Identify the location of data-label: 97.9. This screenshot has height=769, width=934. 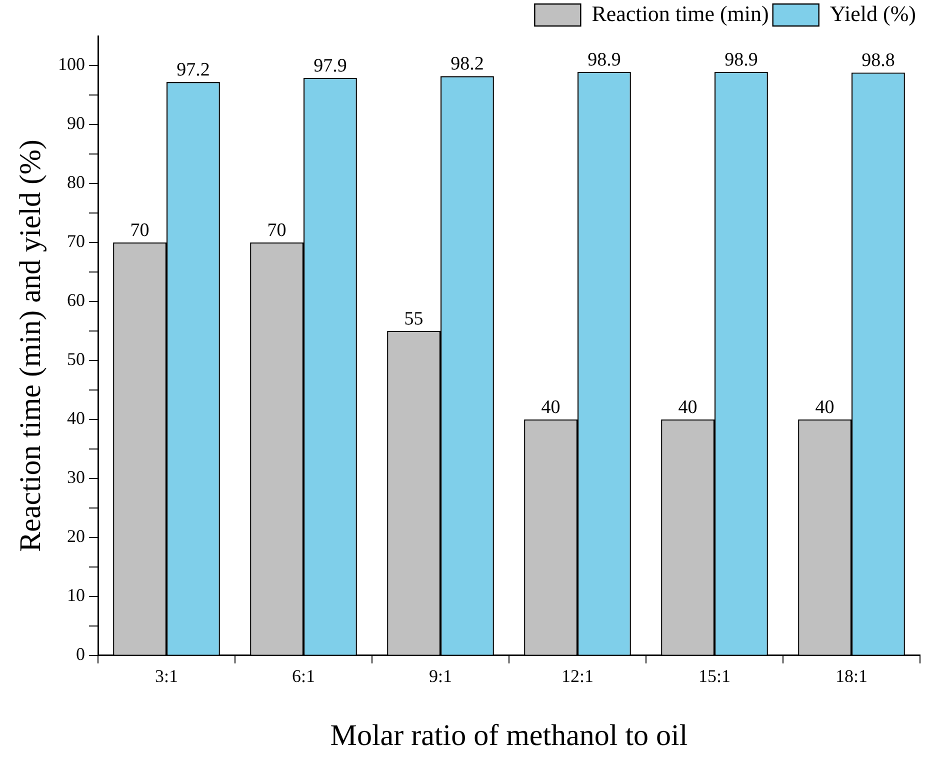
(330, 65).